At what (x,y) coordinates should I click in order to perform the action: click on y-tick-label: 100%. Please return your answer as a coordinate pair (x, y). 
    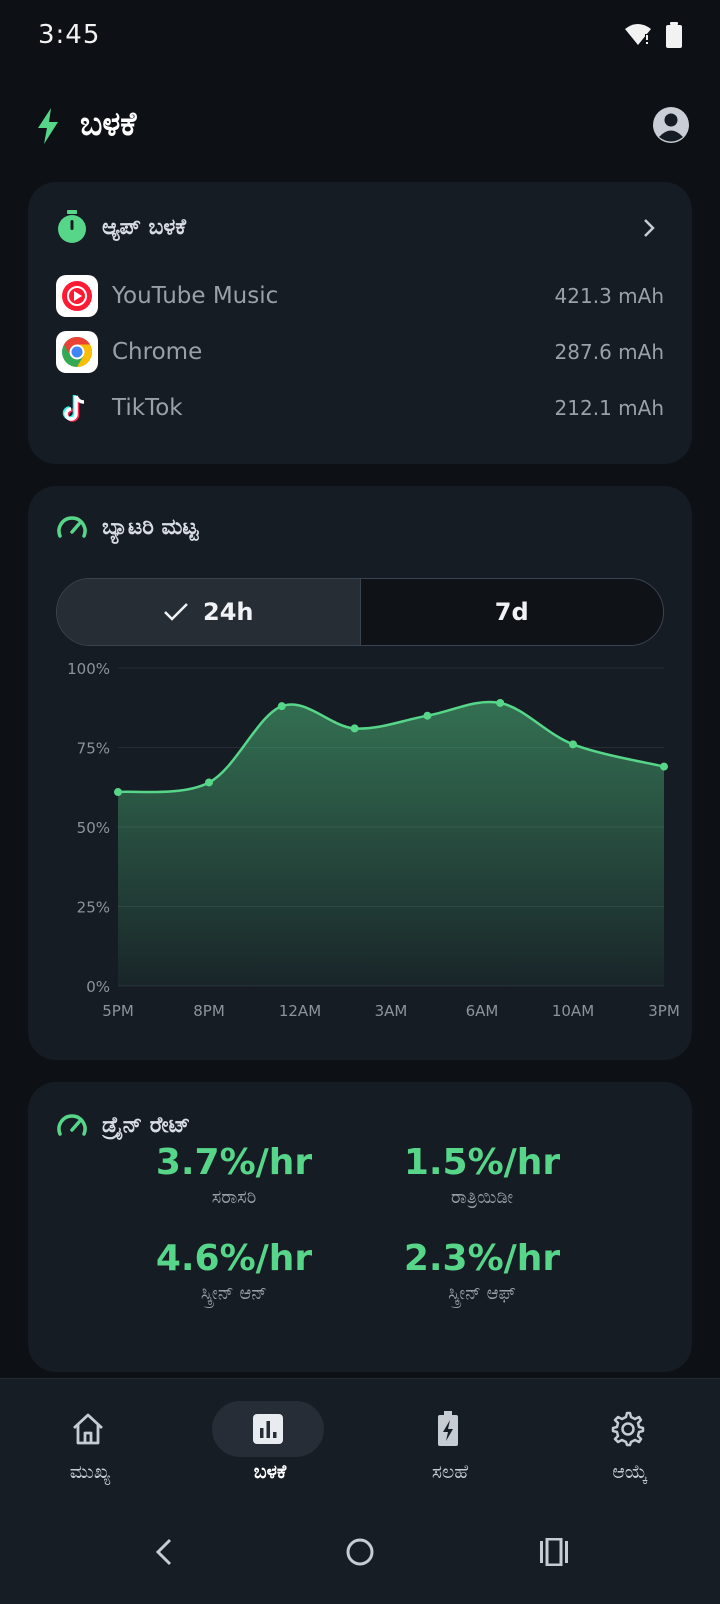
    Looking at the image, I should click on (88, 669).